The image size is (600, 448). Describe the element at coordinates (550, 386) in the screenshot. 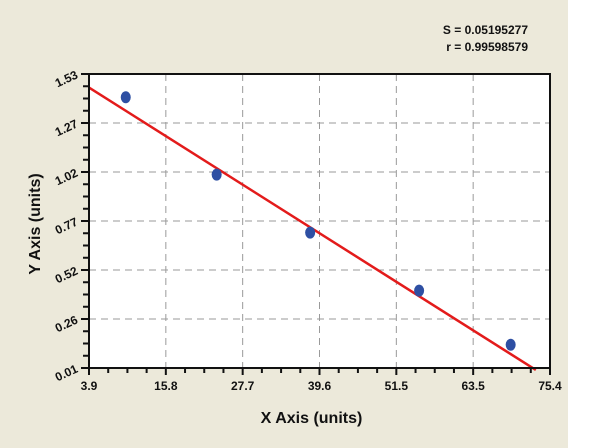

I see `x-tick-label: 75.4` at that location.